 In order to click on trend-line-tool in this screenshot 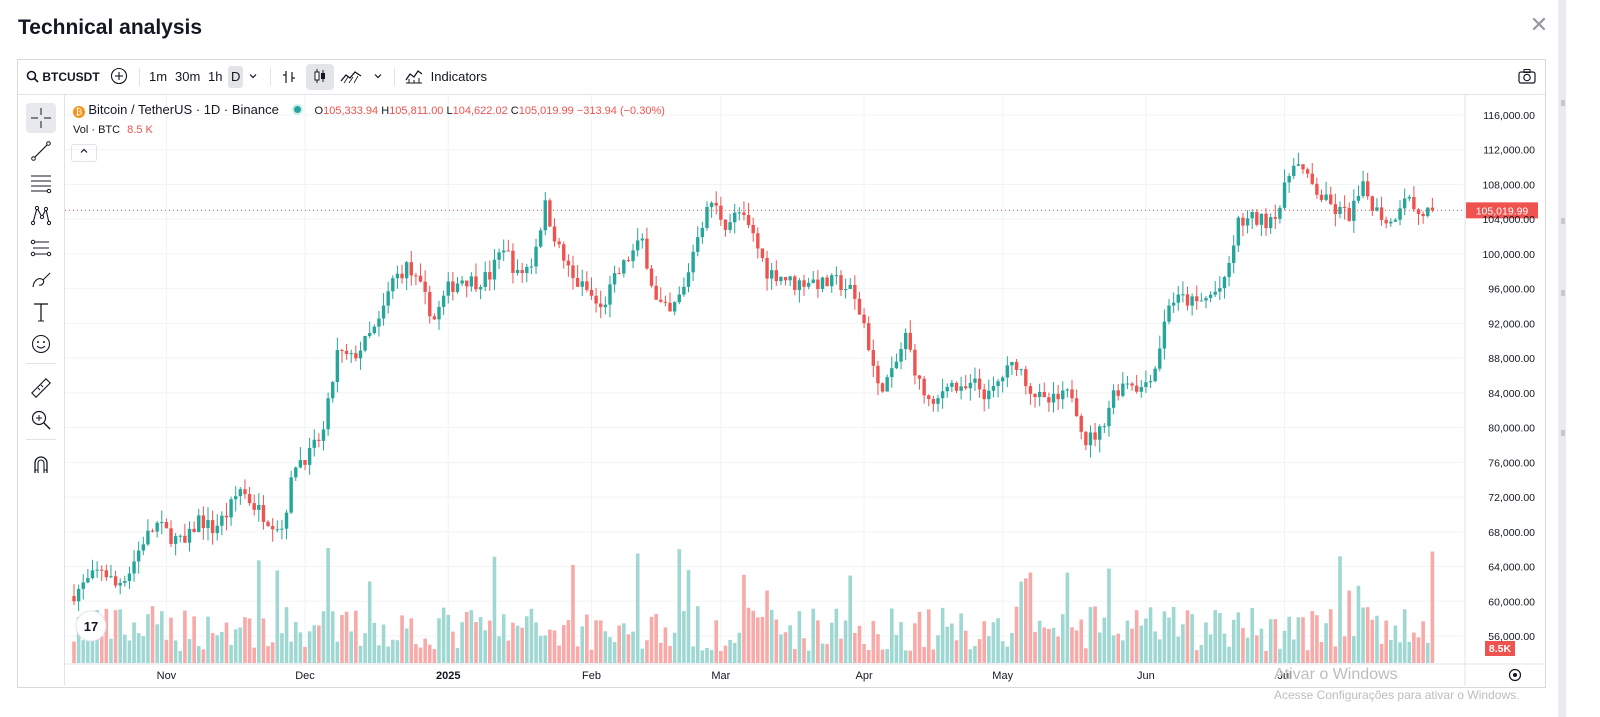, I will do `click(41, 151)`.